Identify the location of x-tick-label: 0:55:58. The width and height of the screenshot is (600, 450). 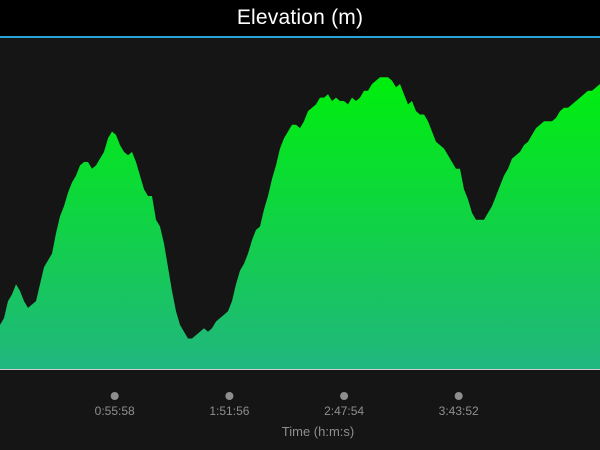
(115, 411).